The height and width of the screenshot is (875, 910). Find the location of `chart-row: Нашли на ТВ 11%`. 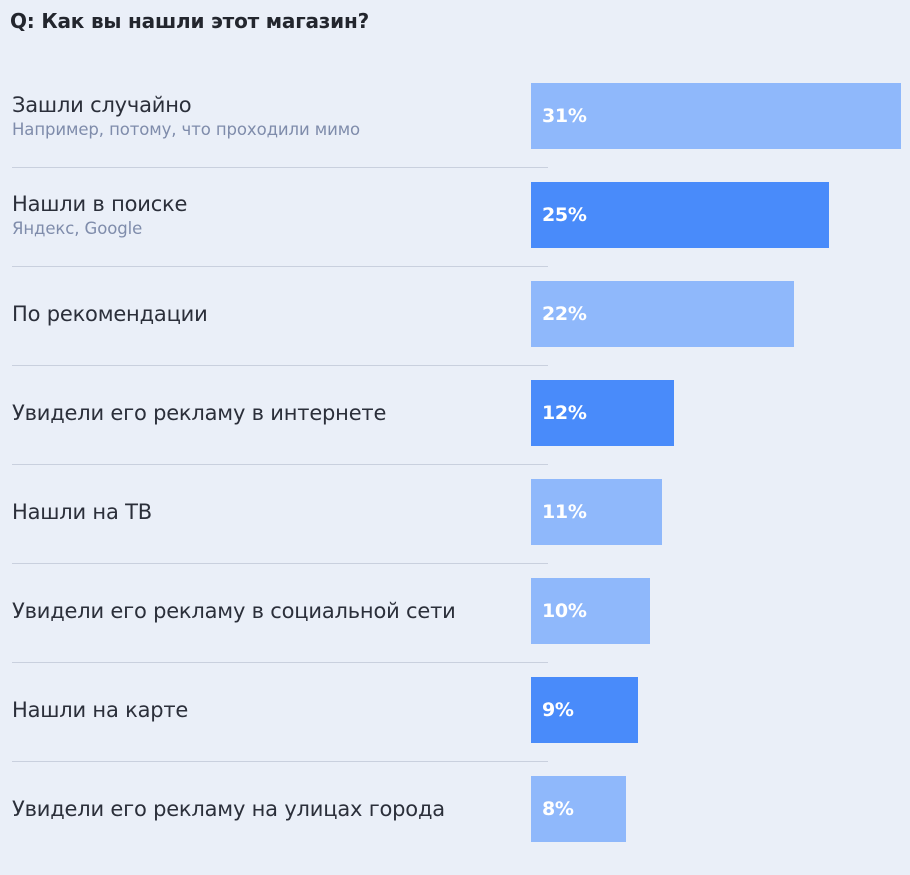

chart-row: Нашли на ТВ 11% is located at coordinates (455, 528).